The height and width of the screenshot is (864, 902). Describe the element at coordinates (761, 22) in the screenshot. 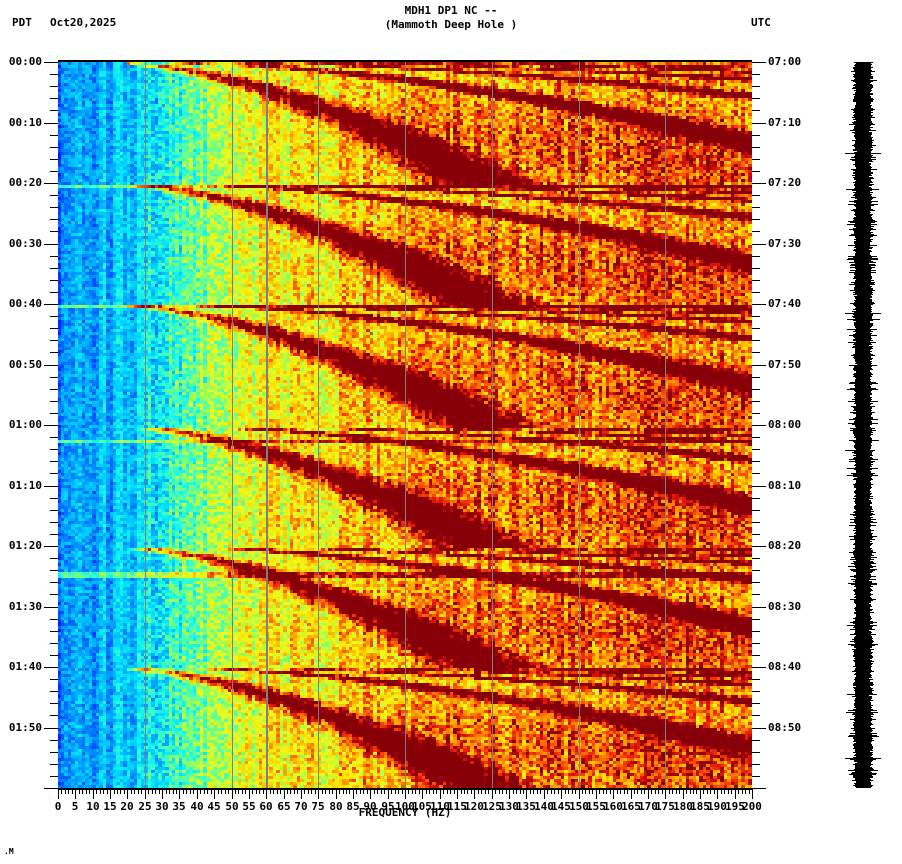

I see `timezone-label-right: UTC` at that location.